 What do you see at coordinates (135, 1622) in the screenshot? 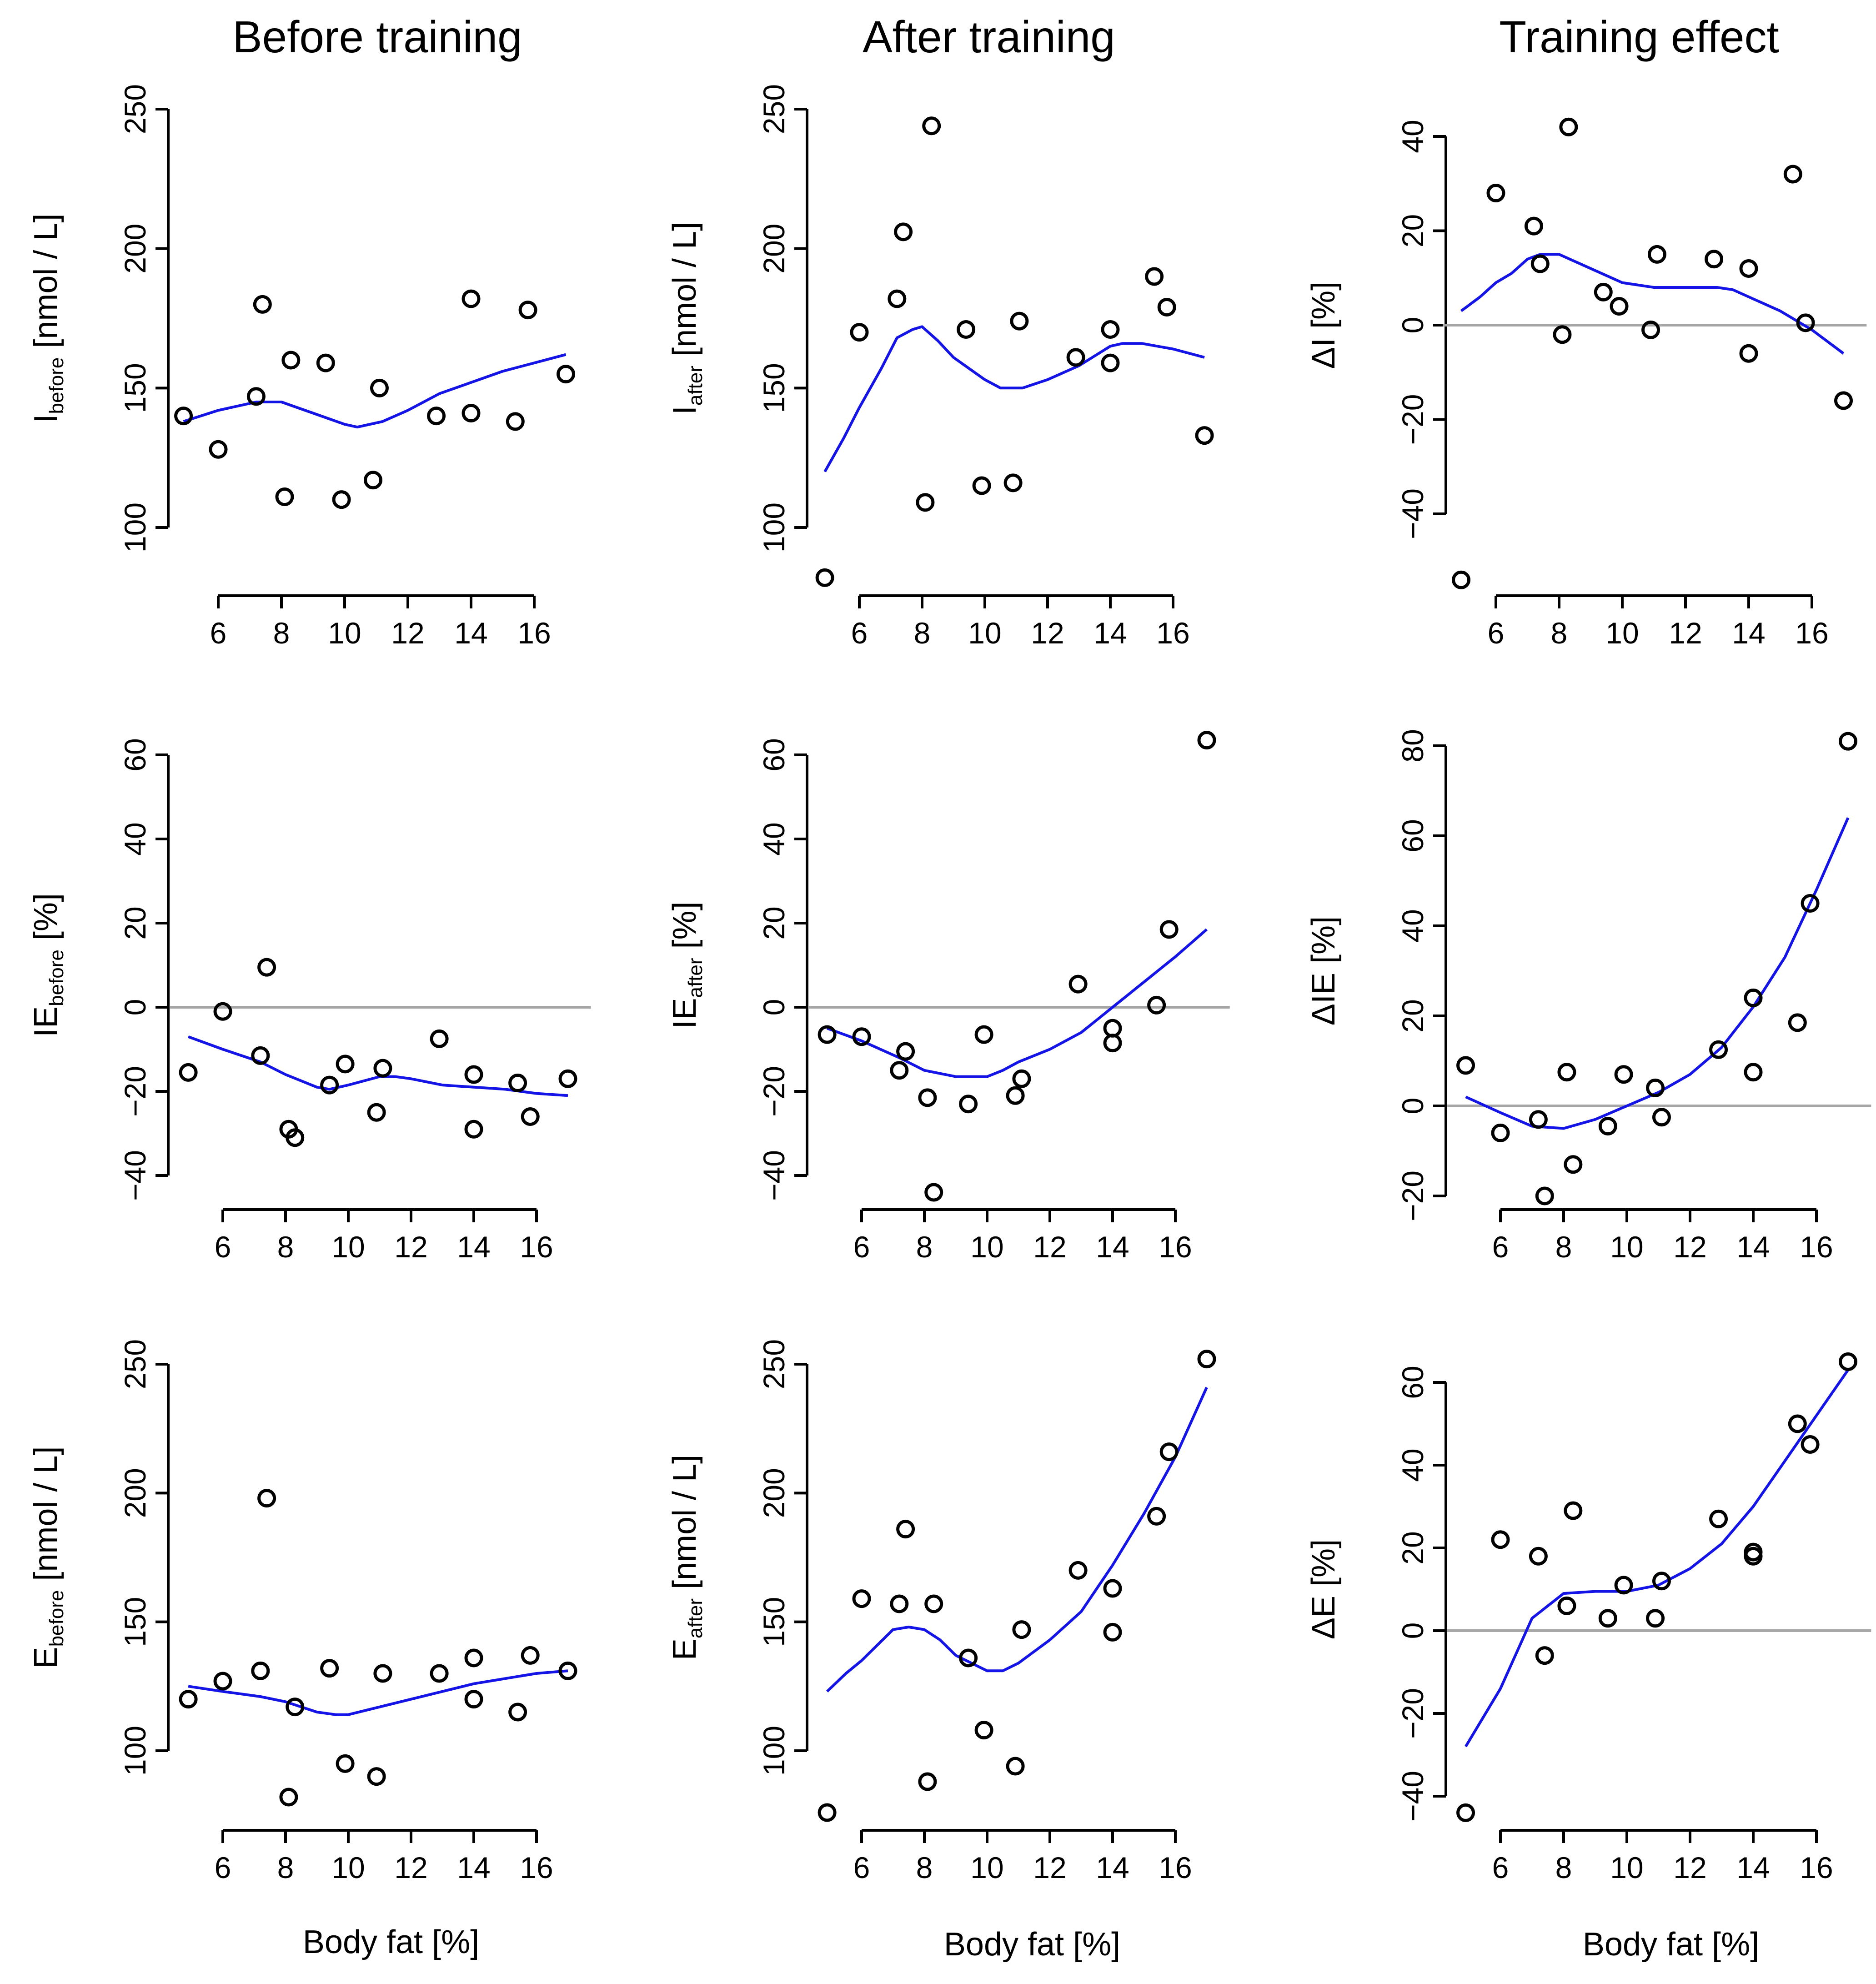
I see `y-tick-label: 150` at bounding box center [135, 1622].